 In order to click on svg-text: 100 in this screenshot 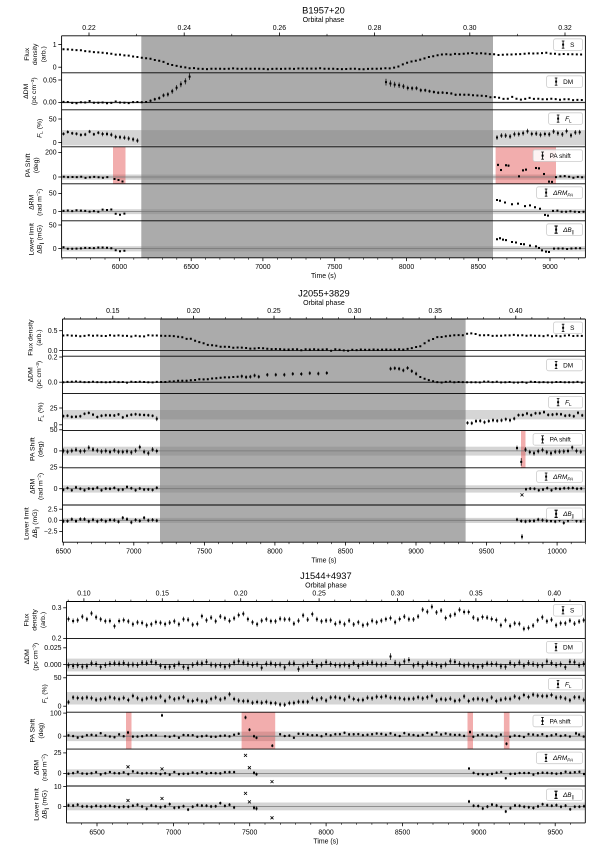, I will do `click(56, 713)`.